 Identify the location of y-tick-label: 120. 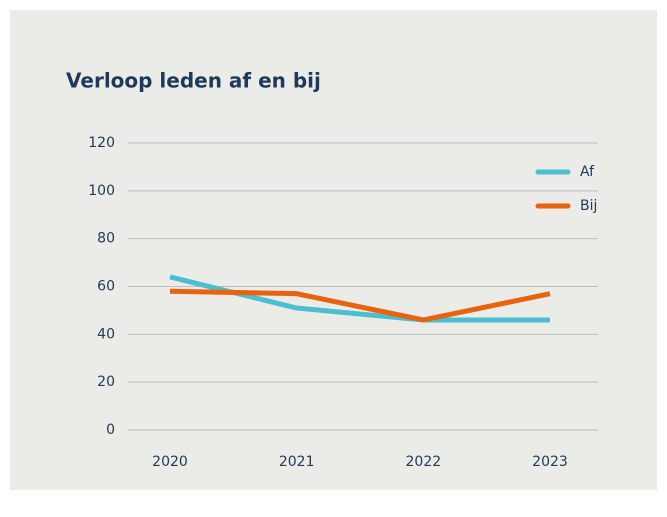
(101, 143).